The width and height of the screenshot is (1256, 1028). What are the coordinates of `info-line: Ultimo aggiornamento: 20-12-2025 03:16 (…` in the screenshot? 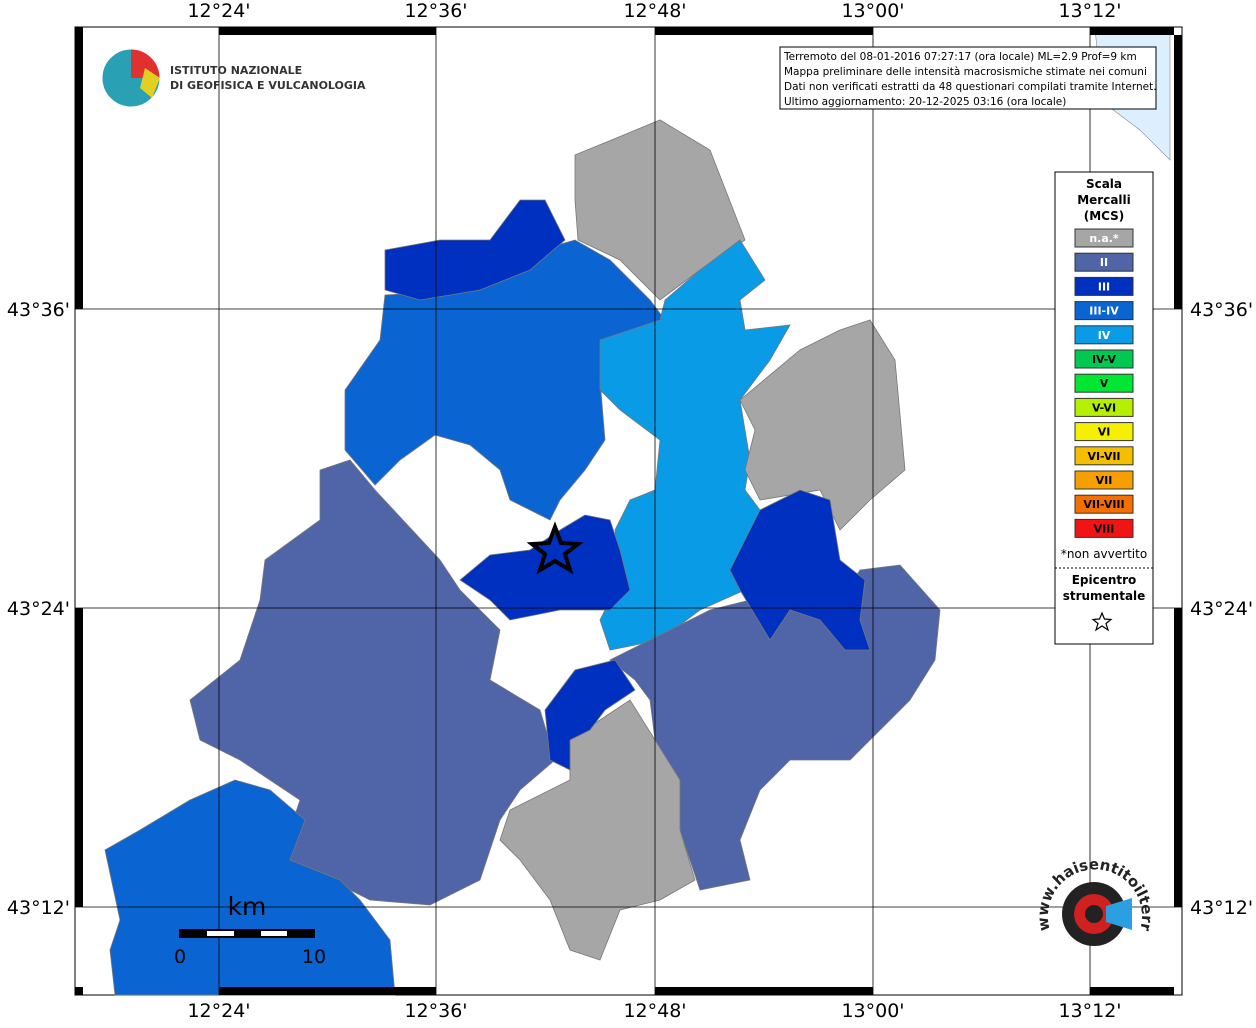 It's located at (925, 102).